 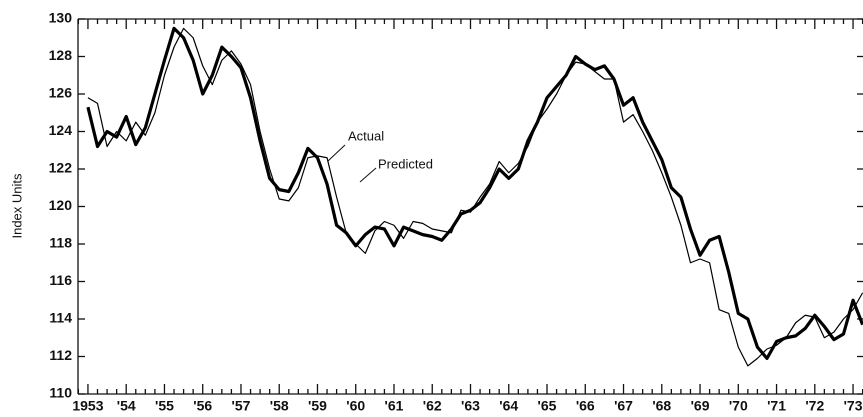 I want to click on y-tick-label: 122, so click(x=61, y=168).